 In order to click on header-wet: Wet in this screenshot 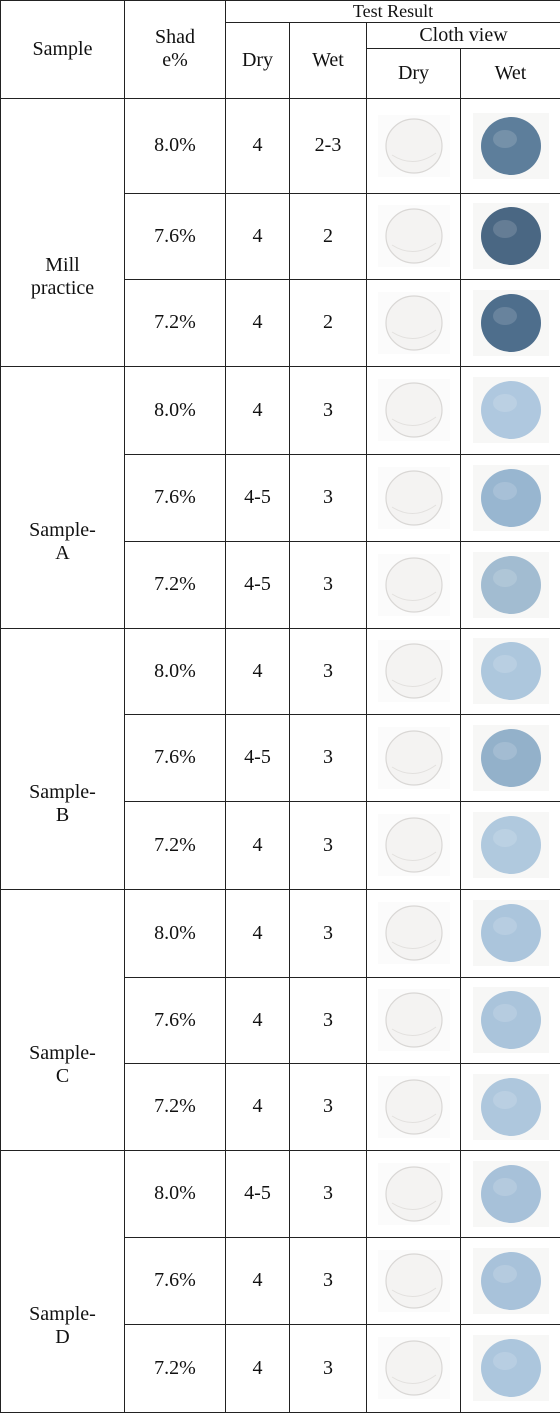, I will do `click(328, 60)`.